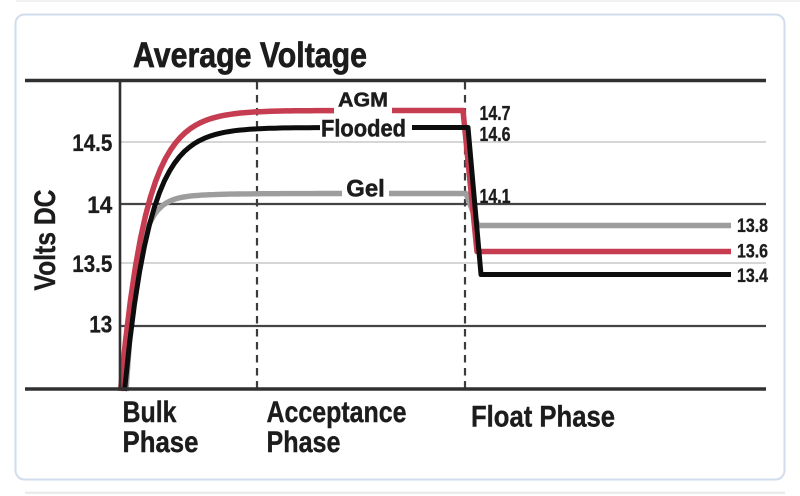 The image size is (800, 496). What do you see at coordinates (100, 205) in the screenshot?
I see `svg-text: 14` at bounding box center [100, 205].